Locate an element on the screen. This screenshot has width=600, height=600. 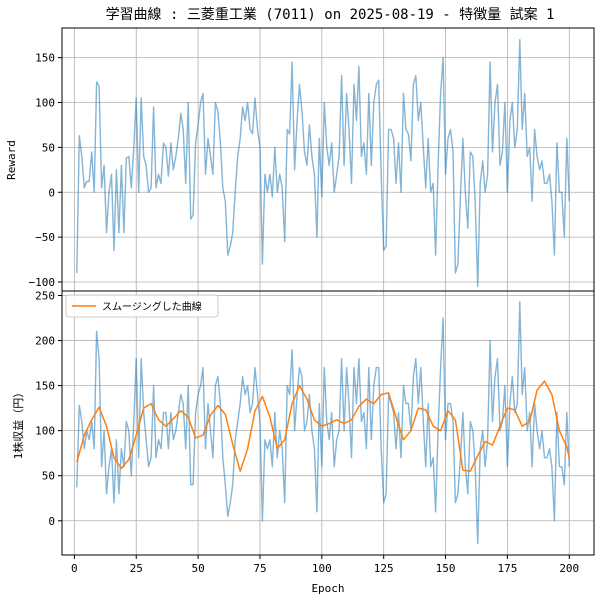
legend-box is located at coordinates (142, 306).